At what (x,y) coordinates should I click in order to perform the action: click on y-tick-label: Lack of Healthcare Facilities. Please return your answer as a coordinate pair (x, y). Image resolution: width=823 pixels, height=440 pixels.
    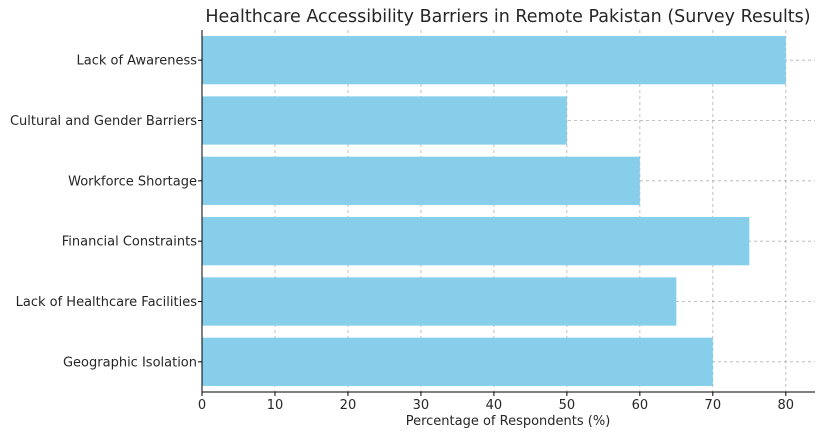
    Looking at the image, I should click on (107, 302).